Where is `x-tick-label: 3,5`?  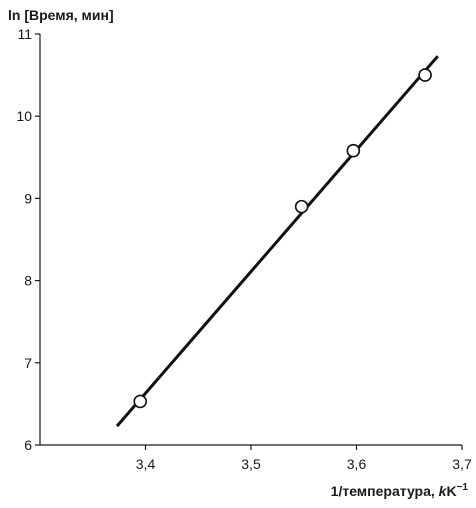
x-tick-label: 3,5 is located at coordinates (251, 464).